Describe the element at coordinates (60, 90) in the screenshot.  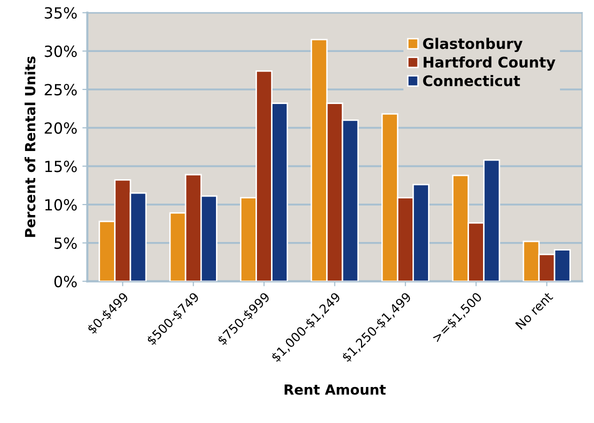
I see `y-tick-label: 25%` at that location.